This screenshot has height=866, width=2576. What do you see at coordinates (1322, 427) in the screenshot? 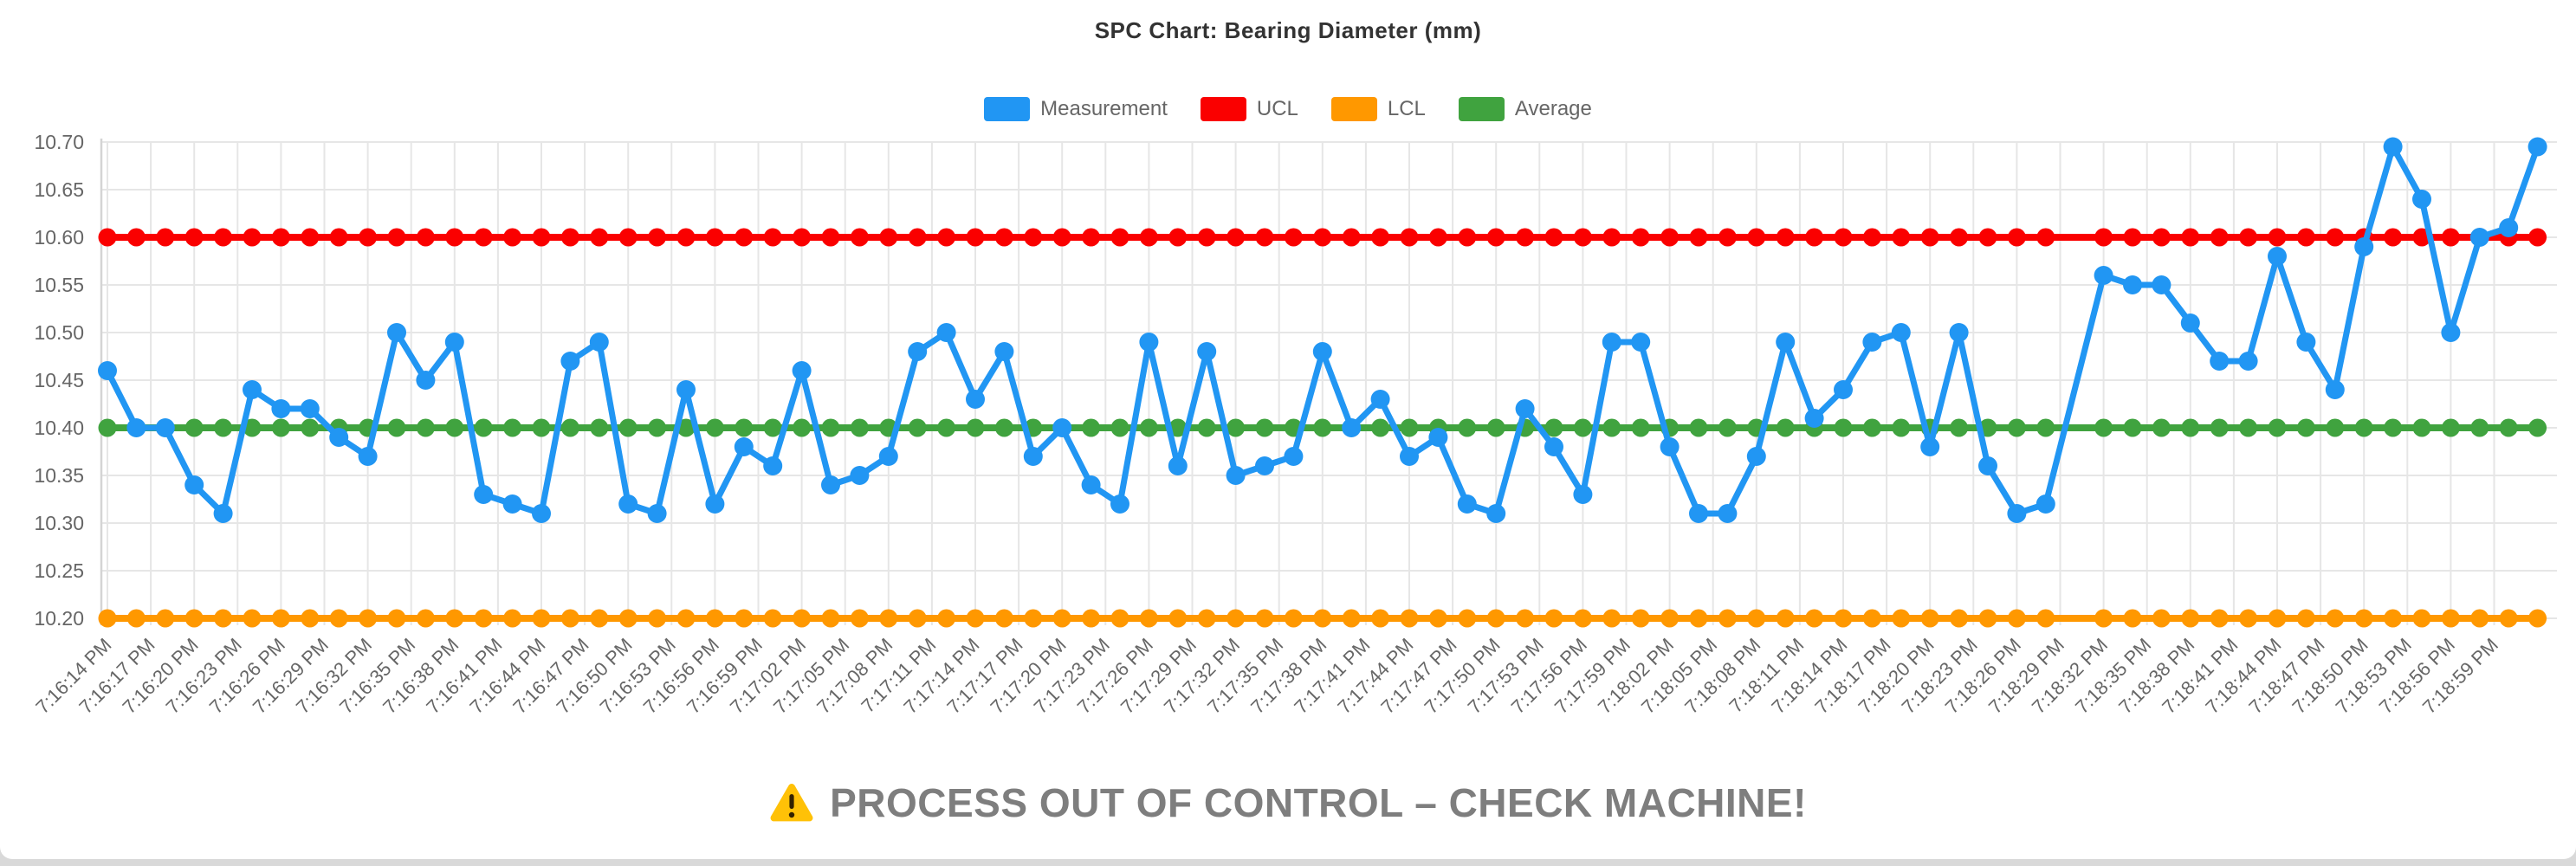
I see `average-line` at bounding box center [1322, 427].